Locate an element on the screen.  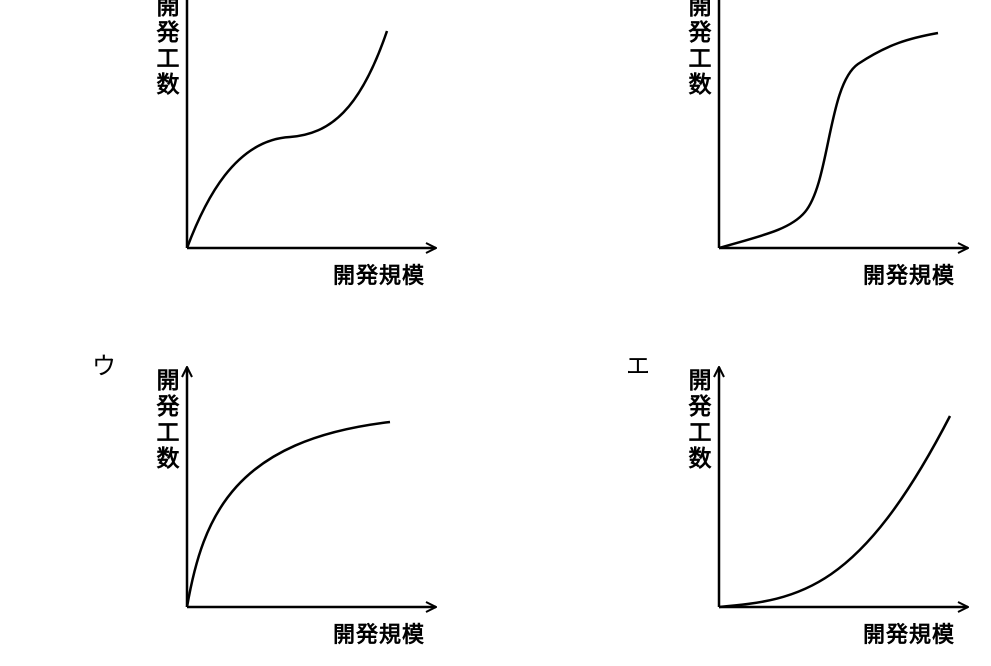
option-letter: エ is located at coordinates (638, 366).